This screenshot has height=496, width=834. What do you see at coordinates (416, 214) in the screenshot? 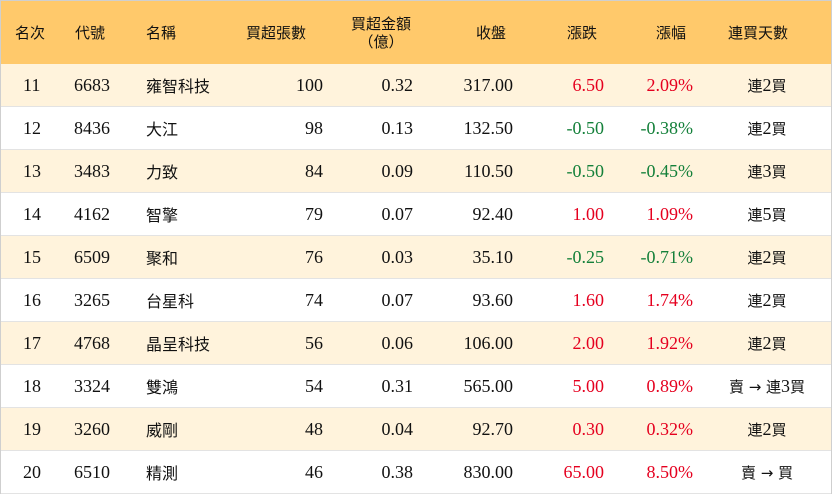
I see `table-row: 14 4162 智擎 79 0.07 92.40 1.00 1.09% 連 5 買` at bounding box center [416, 214].